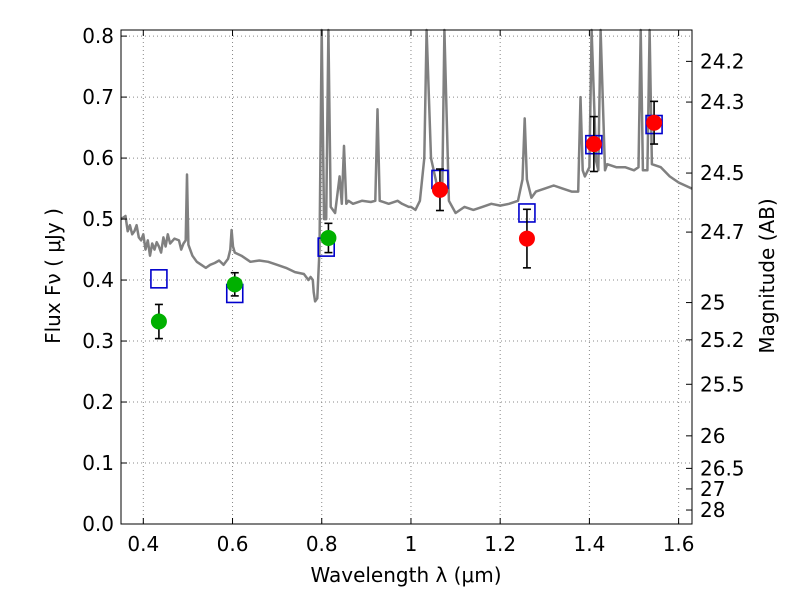 The image size is (800, 600). I want to click on y-tick-label: 0.7, so click(98, 97).